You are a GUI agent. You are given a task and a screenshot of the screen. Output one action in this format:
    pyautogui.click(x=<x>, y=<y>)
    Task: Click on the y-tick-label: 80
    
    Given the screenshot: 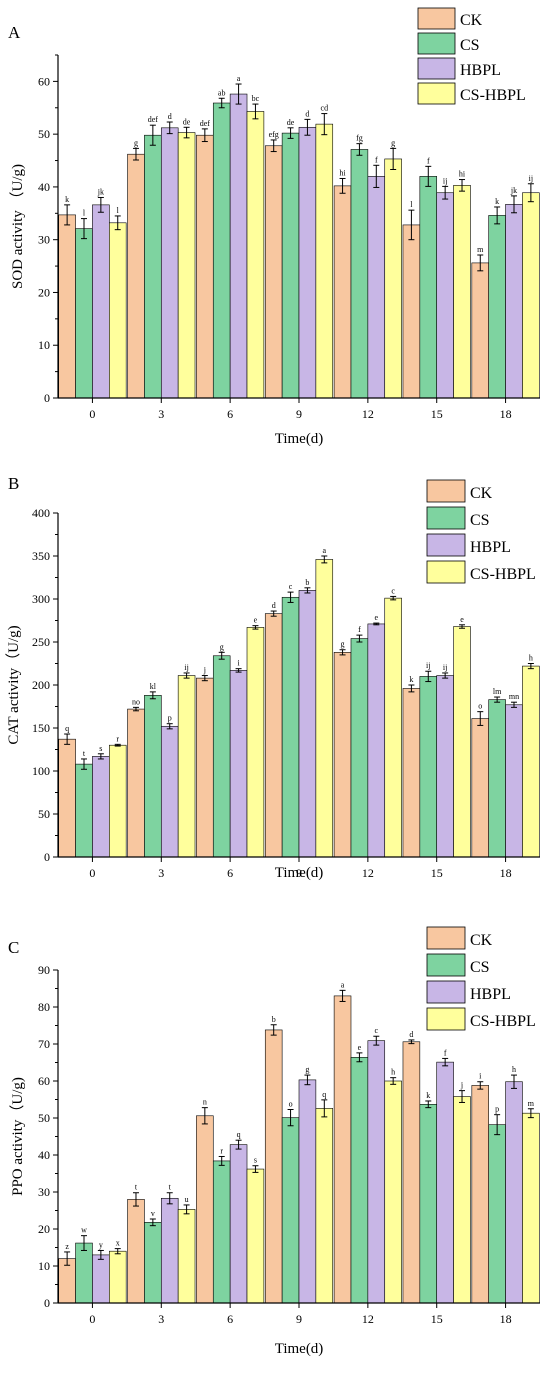 What is the action you would take?
    pyautogui.click(x=44, y=1007)
    